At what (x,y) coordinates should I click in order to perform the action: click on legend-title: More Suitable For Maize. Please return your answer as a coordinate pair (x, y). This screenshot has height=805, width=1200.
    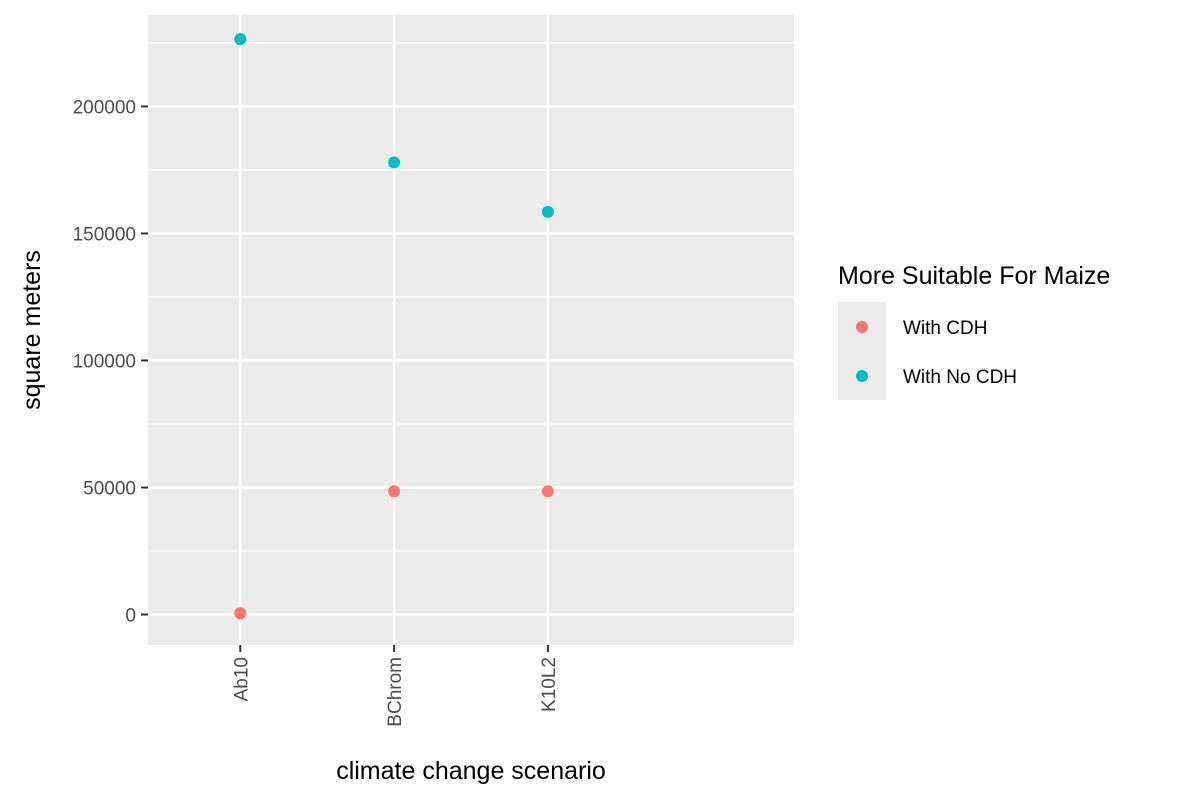
    Looking at the image, I should click on (974, 276).